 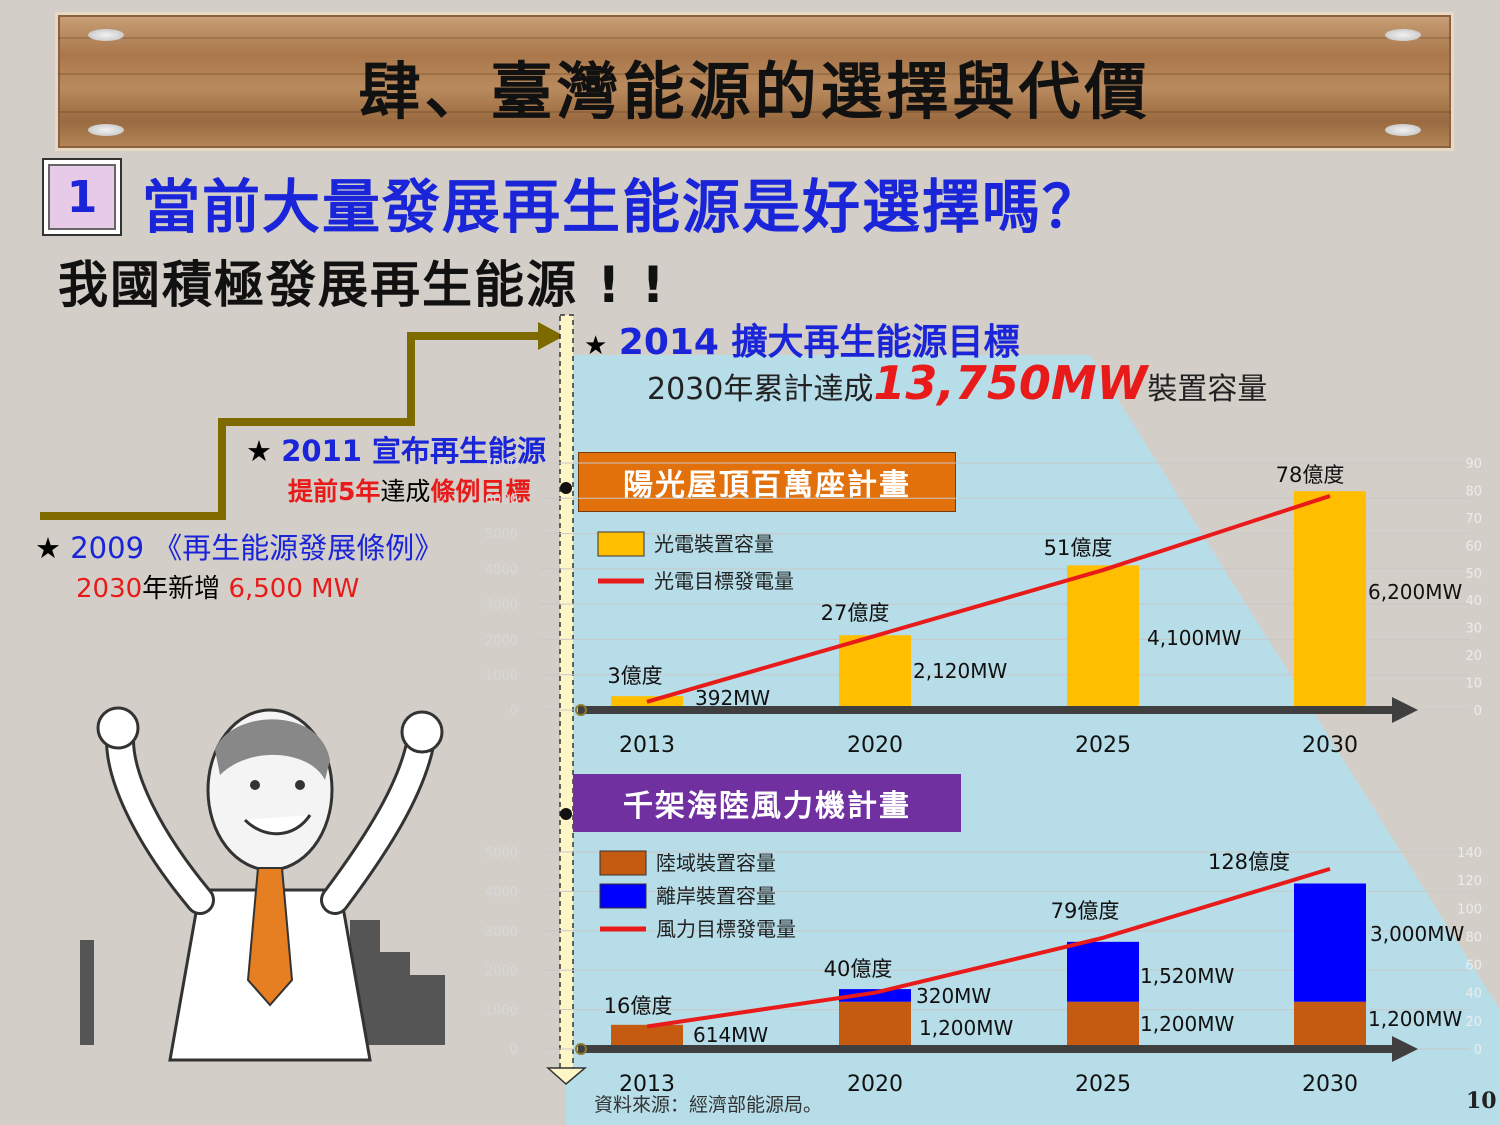 What do you see at coordinates (819, 342) in the screenshot?
I see `milestone-2014-title: 2014 擴大再生能源目標` at bounding box center [819, 342].